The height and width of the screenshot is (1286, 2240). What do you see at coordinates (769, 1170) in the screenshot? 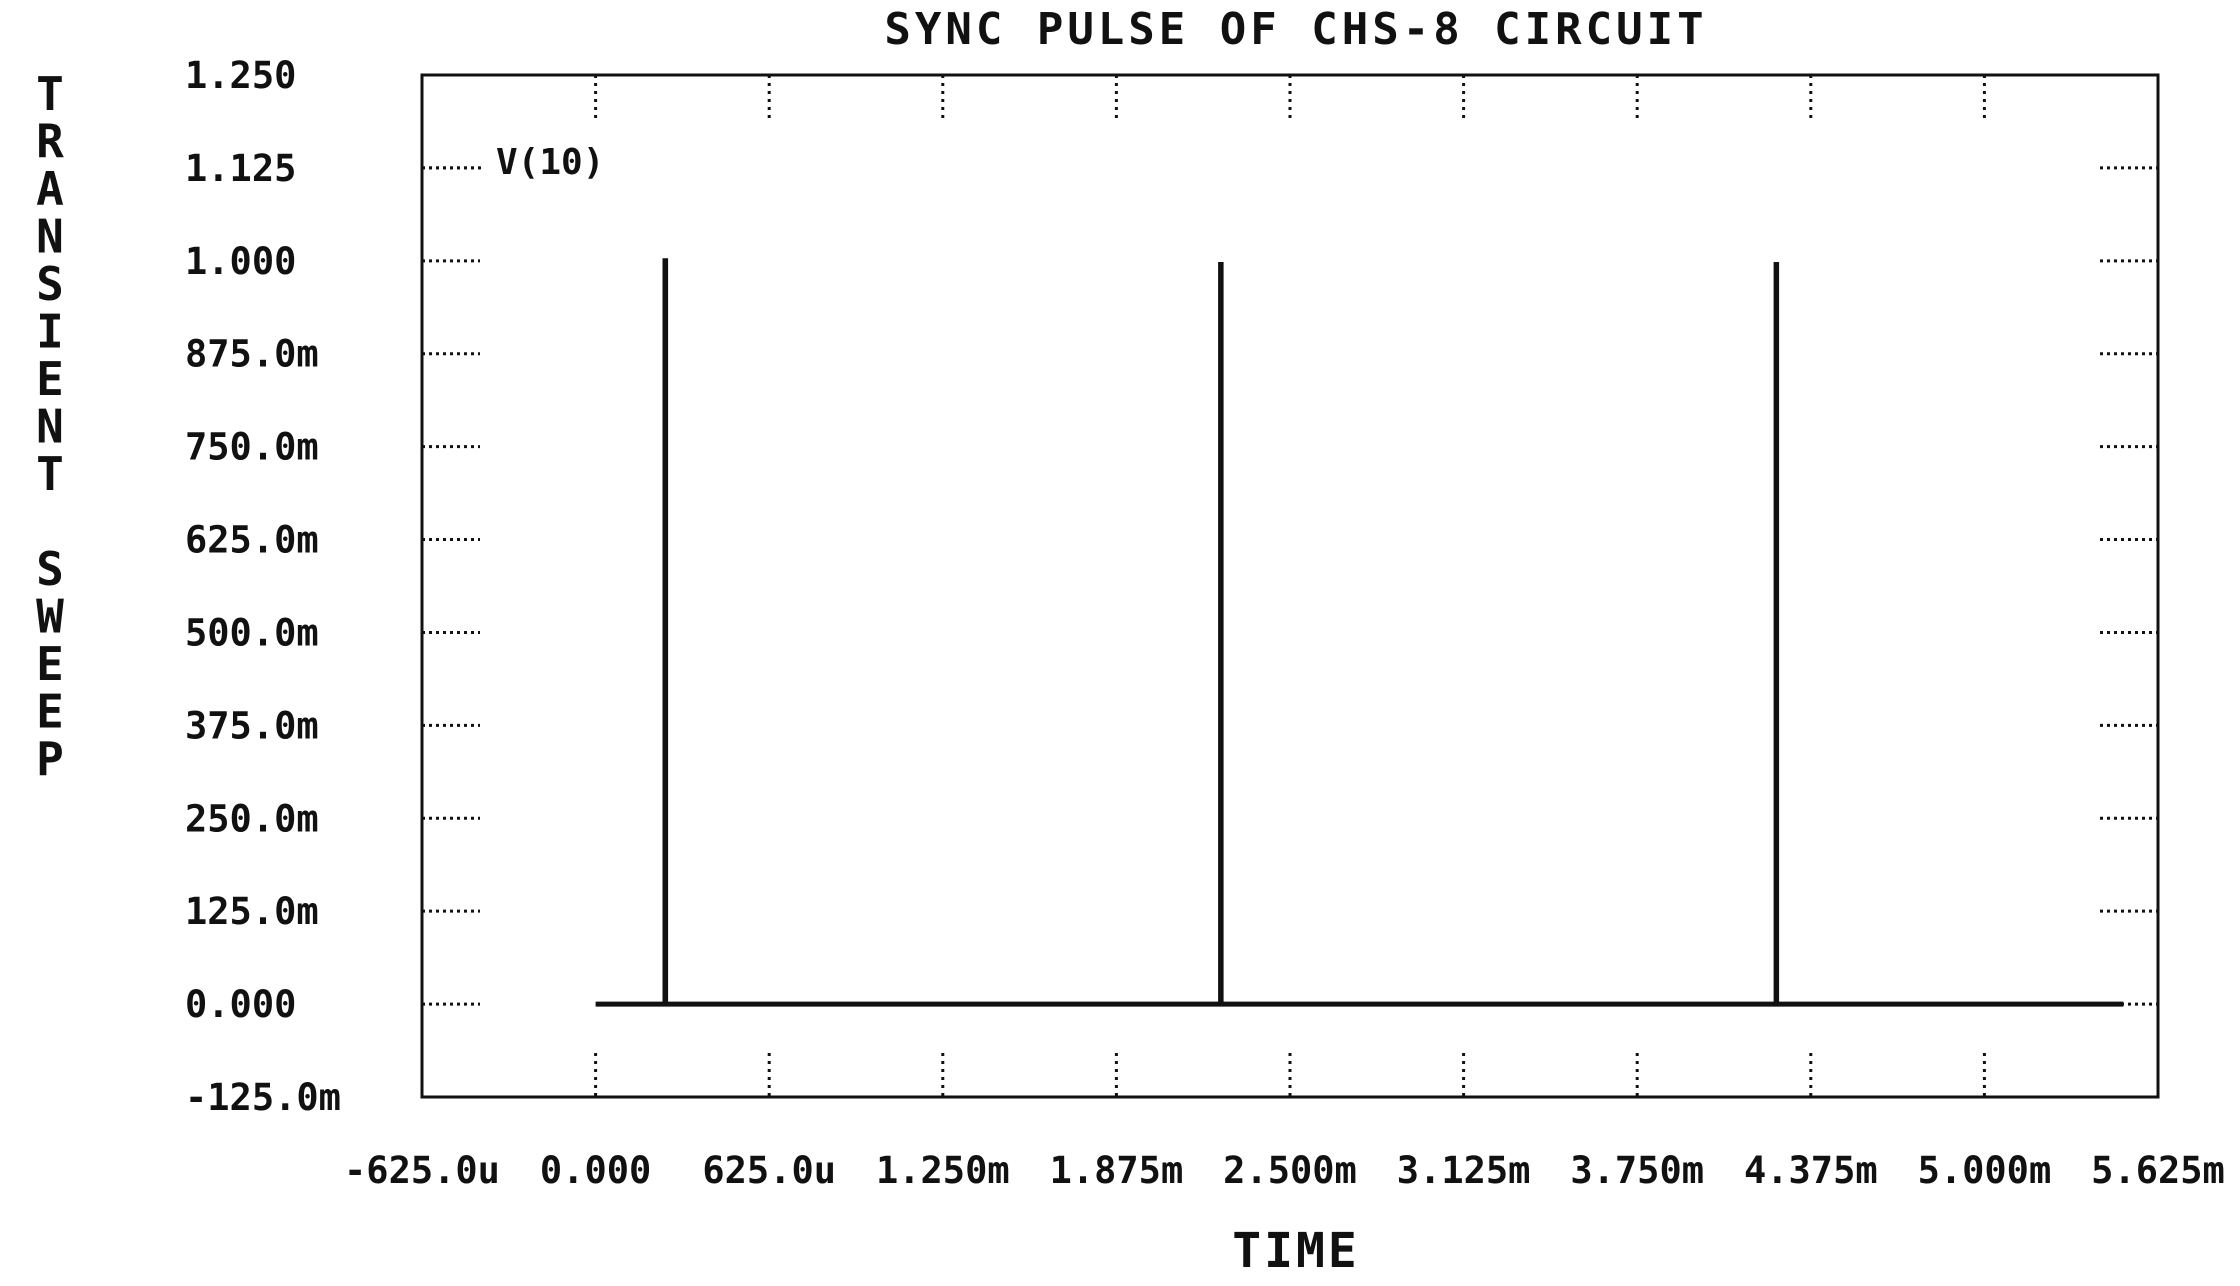
I see `x-tick-label: 625.0u` at bounding box center [769, 1170].